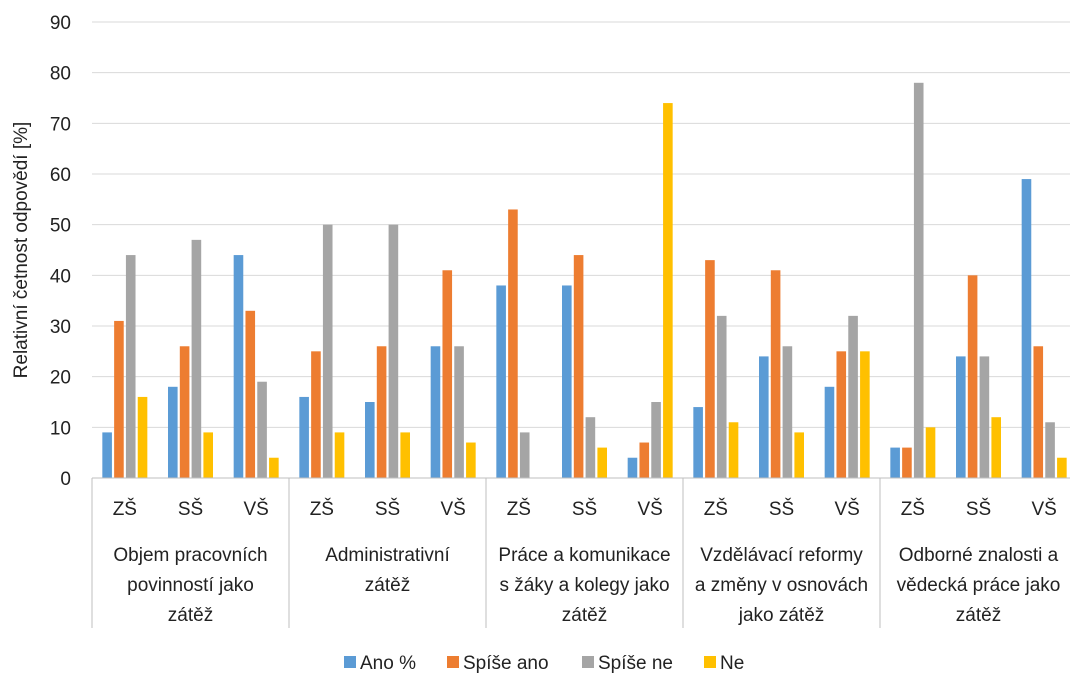 The image size is (1070, 675). Describe the element at coordinates (190, 555) in the screenshot. I see `group-label-line: Objem pracovních` at that location.